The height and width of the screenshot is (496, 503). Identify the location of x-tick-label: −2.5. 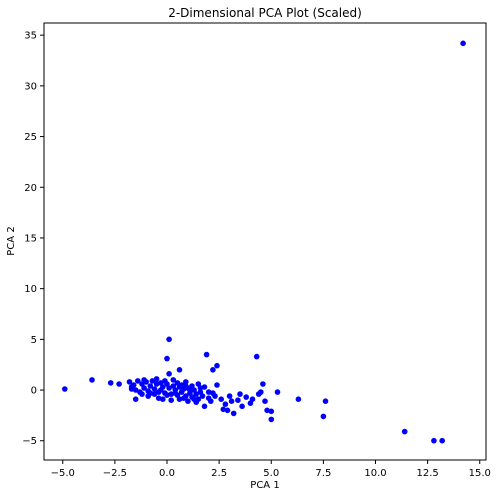
(115, 473).